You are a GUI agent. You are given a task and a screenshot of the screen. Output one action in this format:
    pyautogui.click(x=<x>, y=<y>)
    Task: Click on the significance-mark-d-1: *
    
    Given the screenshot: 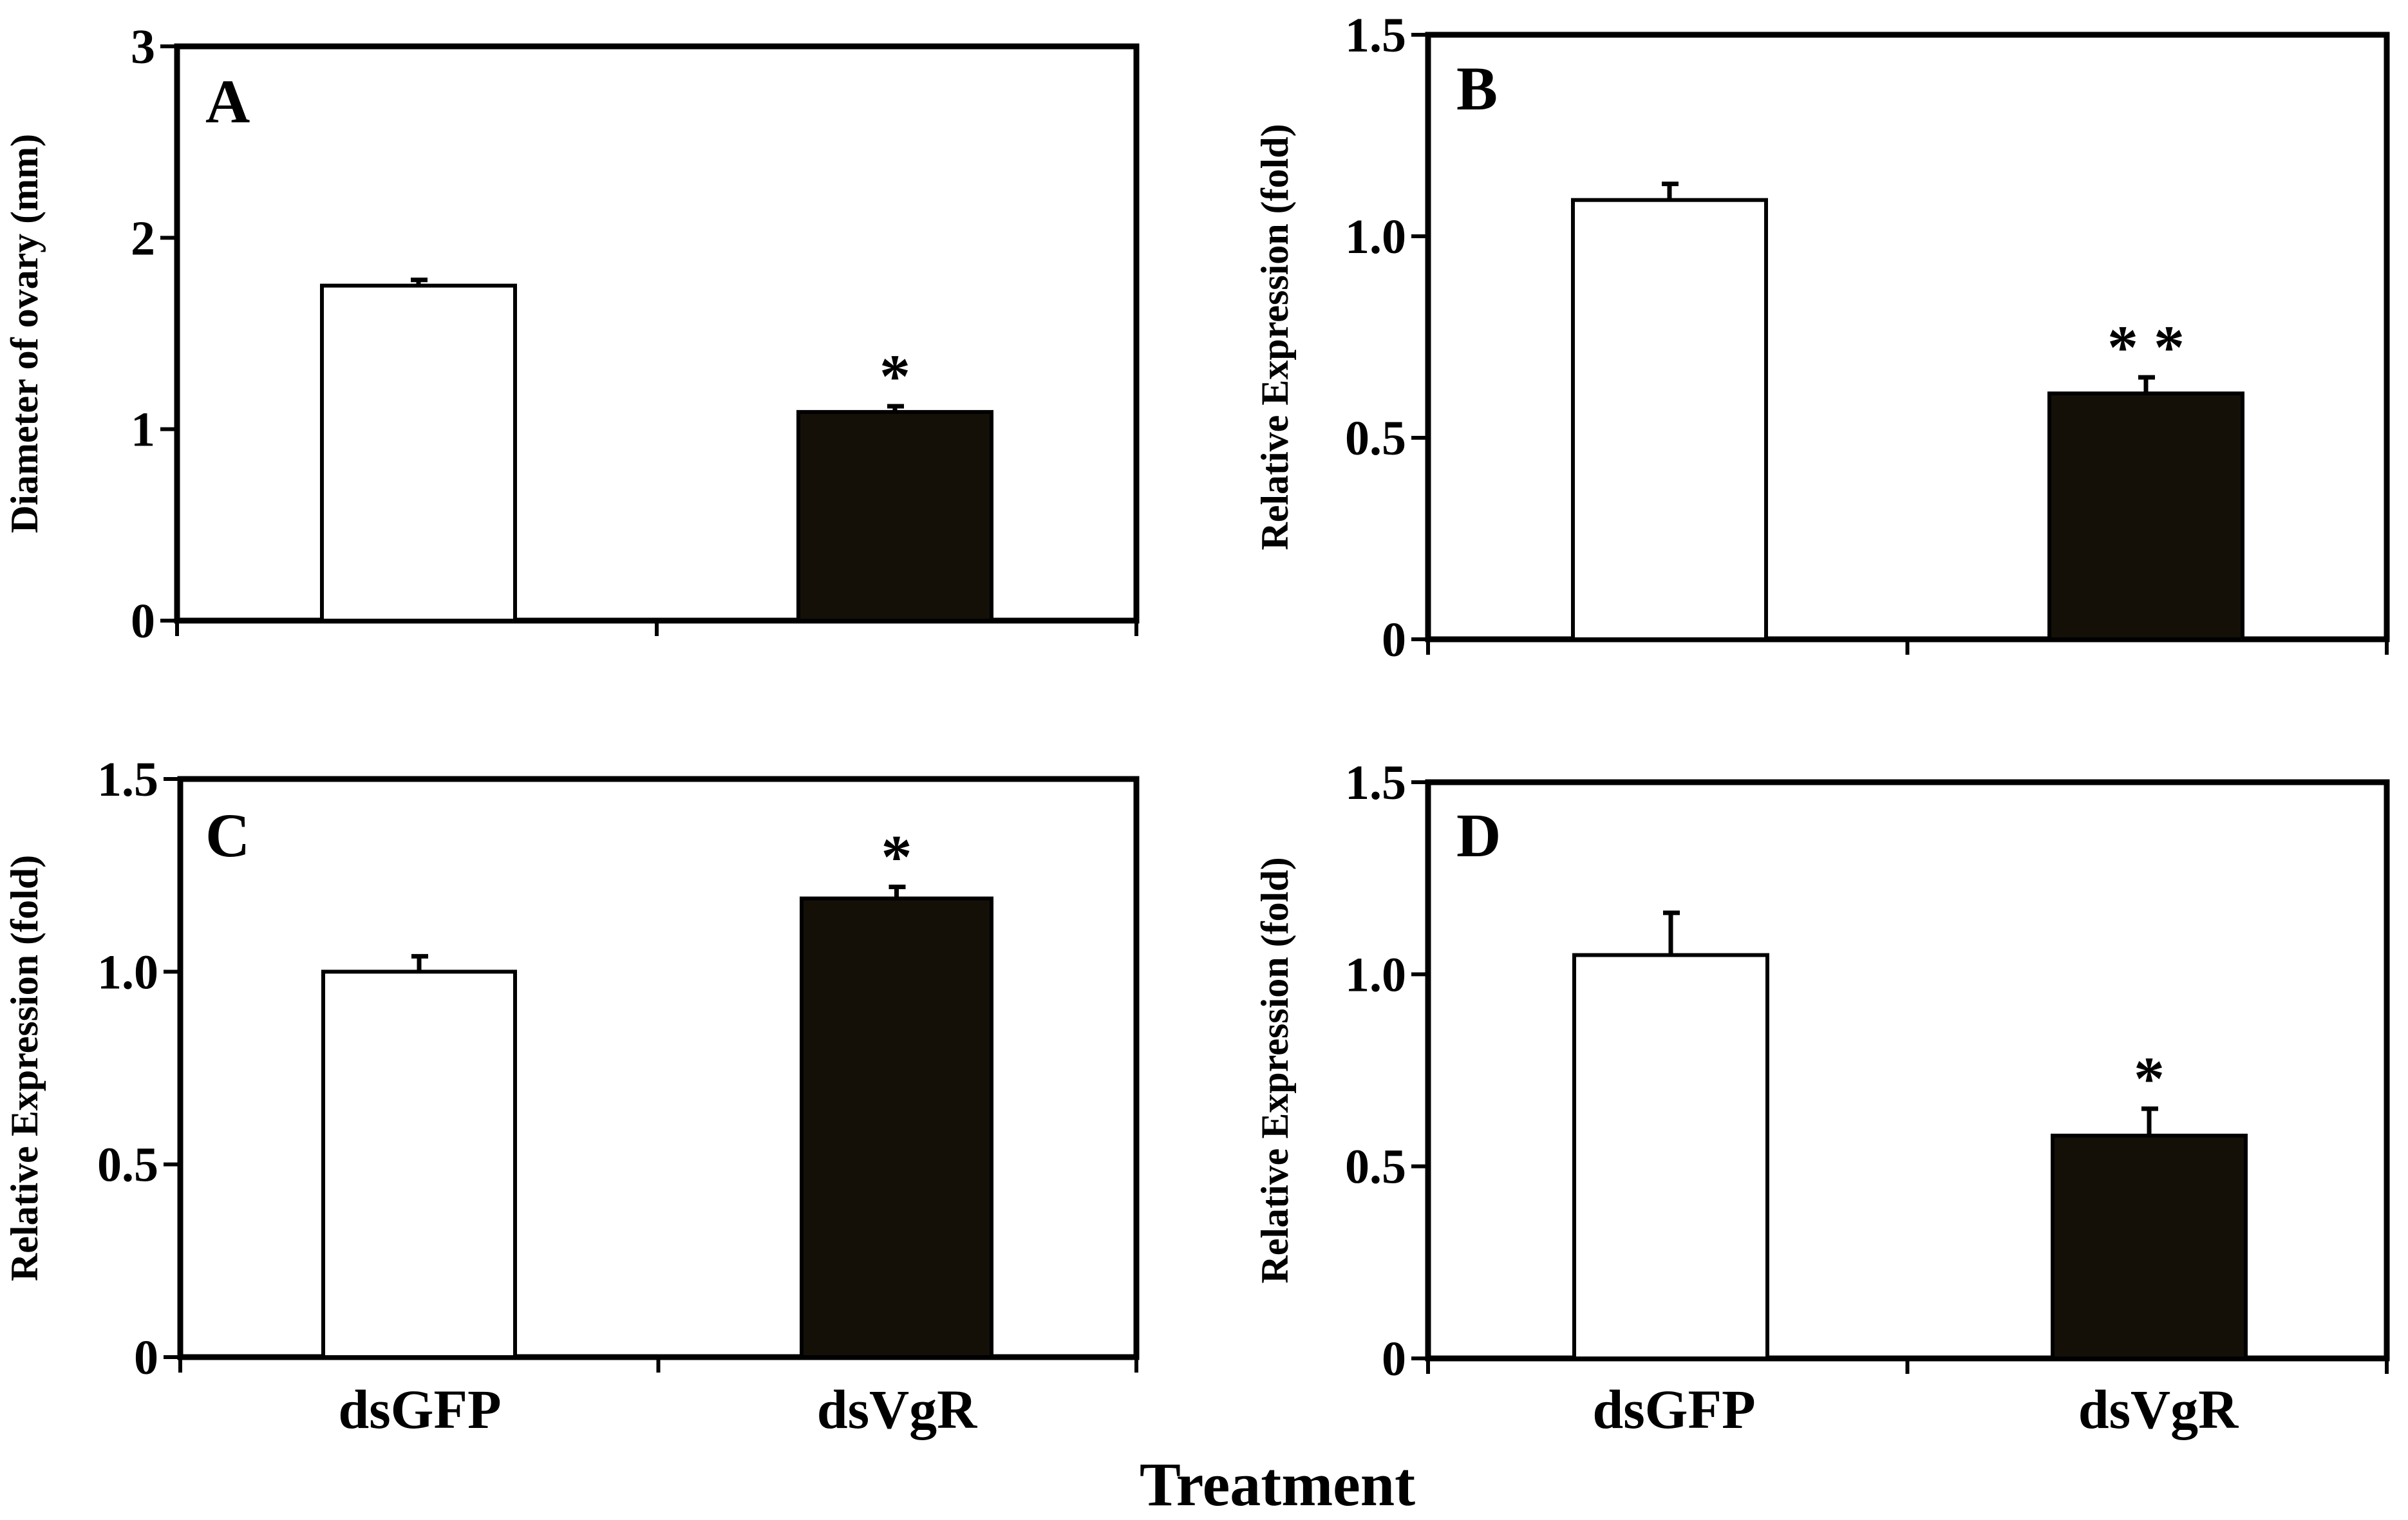 What is the action you would take?
    pyautogui.click(x=2149, y=1078)
    